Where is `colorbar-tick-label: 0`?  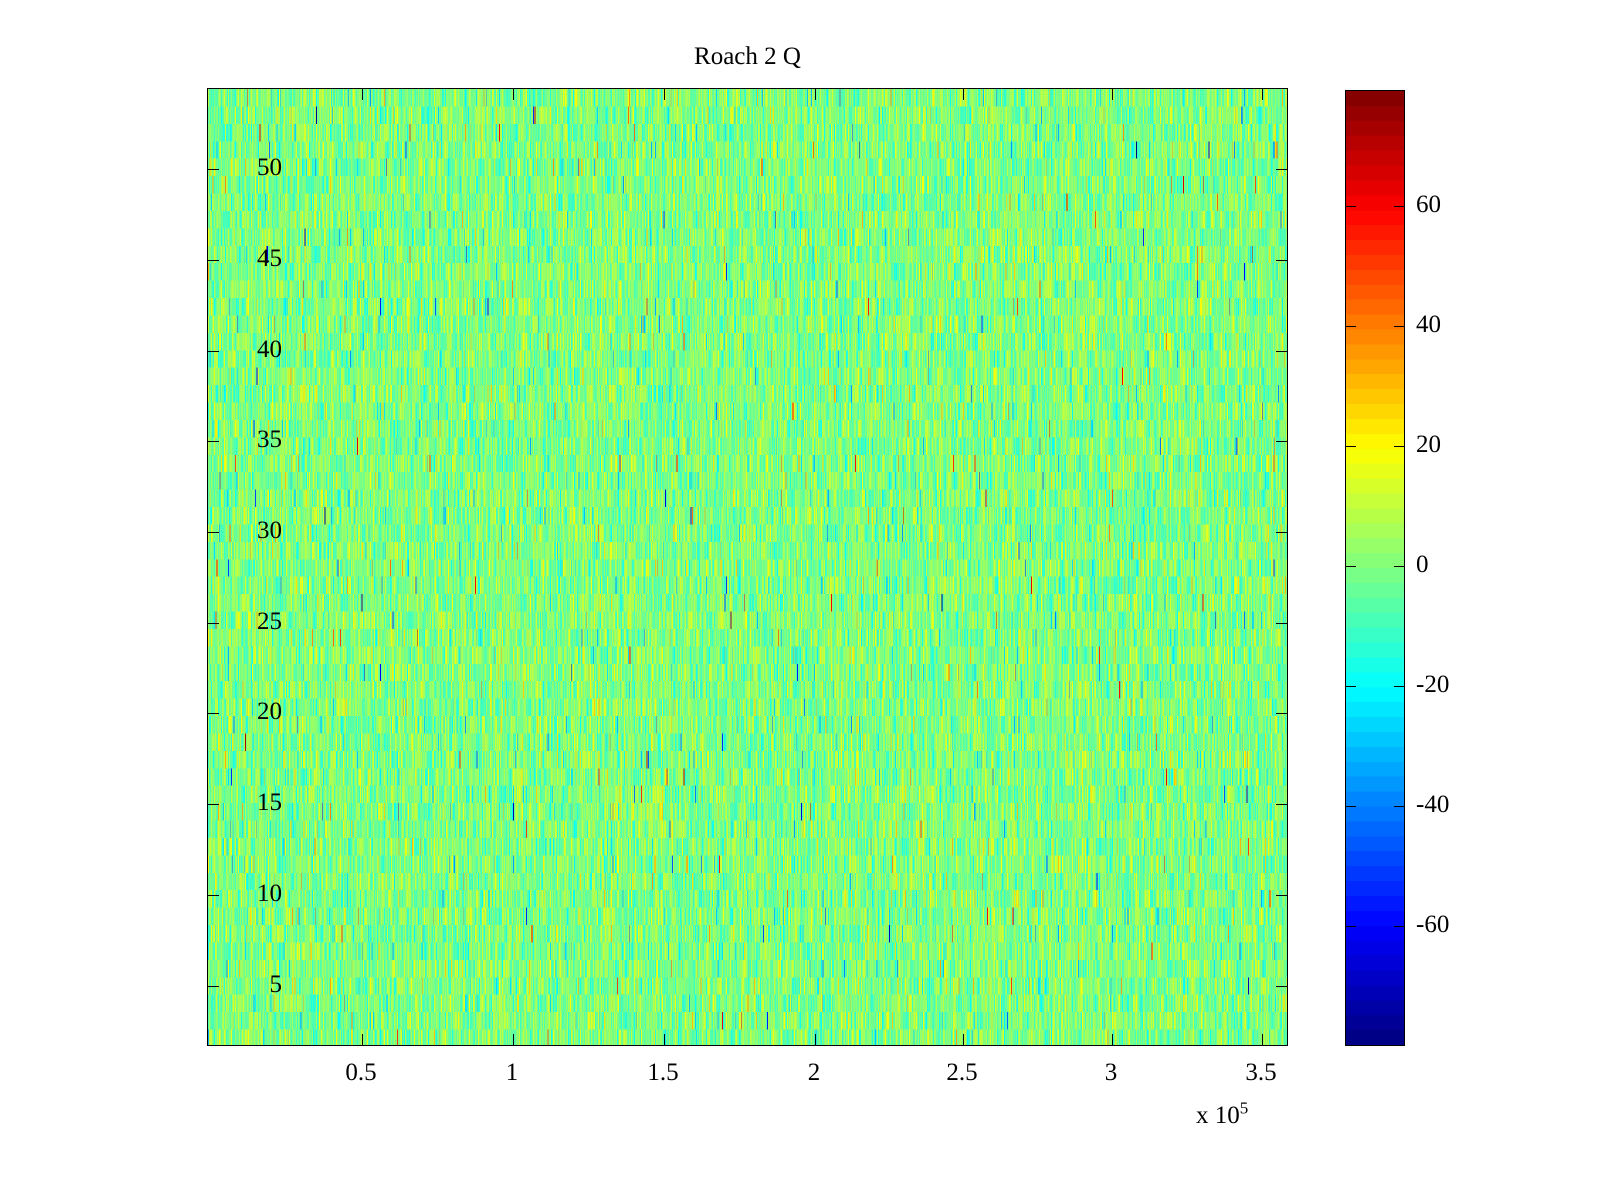
colorbar-tick-label: 0 is located at coordinates (1422, 564).